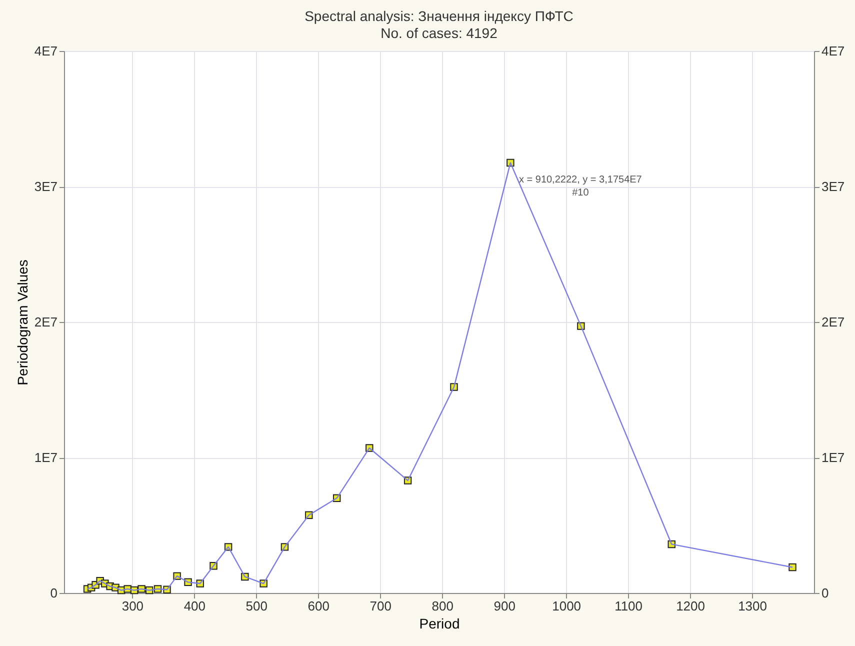  I want to click on y-tick-label: 1E7, so click(46, 457).